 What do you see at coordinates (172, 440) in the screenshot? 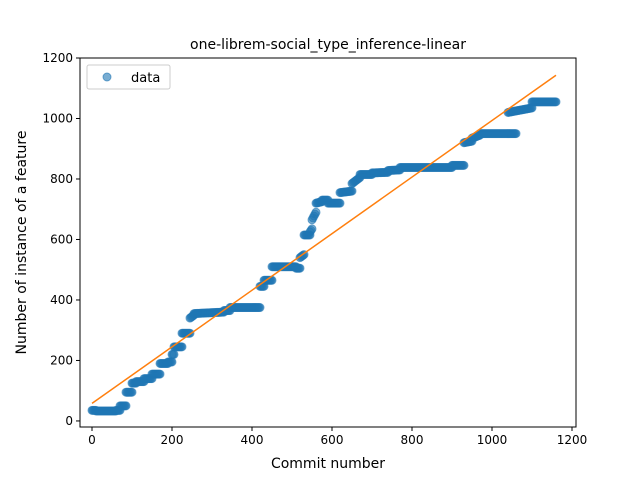
I see `x-tick-label: 200` at bounding box center [172, 440].